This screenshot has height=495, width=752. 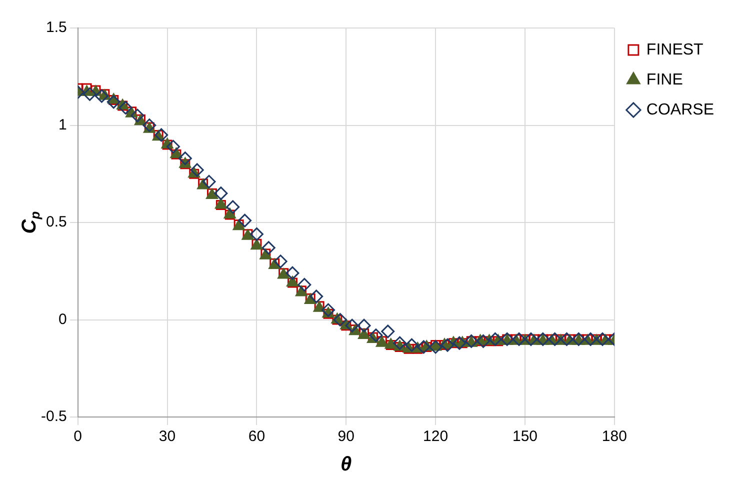 I want to click on x-tick-label: 180, so click(x=614, y=437).